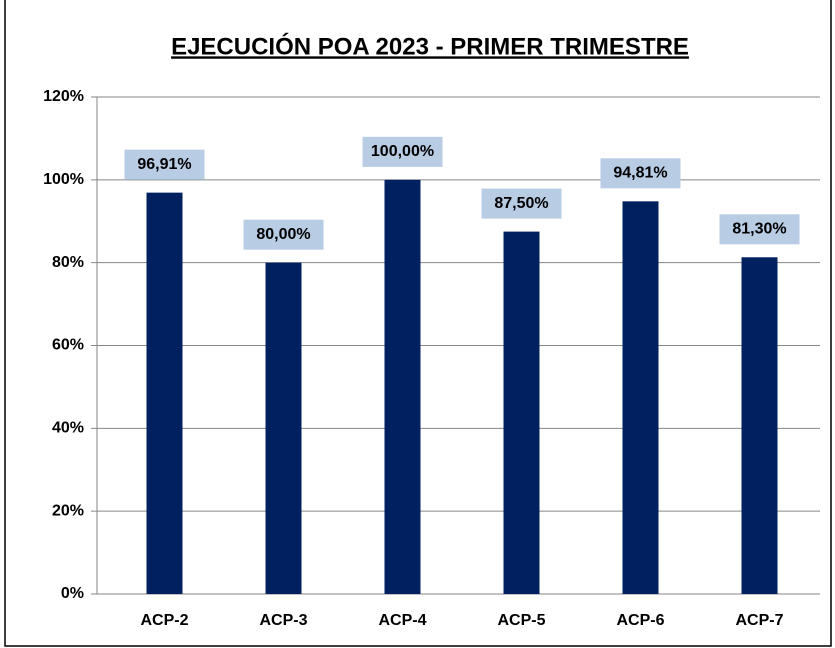 The width and height of the screenshot is (835, 648). What do you see at coordinates (164, 620) in the screenshot?
I see `x-tick-label: ACP-2` at bounding box center [164, 620].